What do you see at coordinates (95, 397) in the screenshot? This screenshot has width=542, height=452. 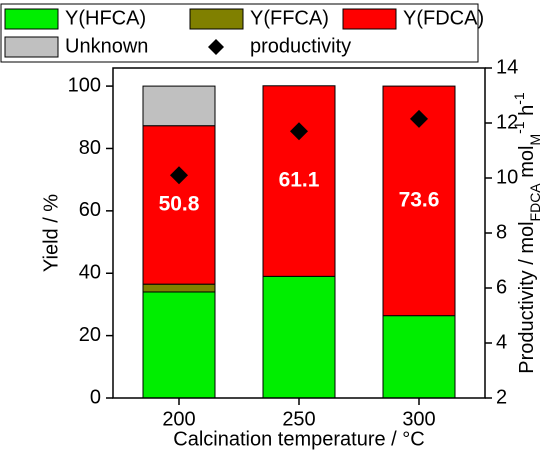 I see `y-tick-label: 0` at bounding box center [95, 397].